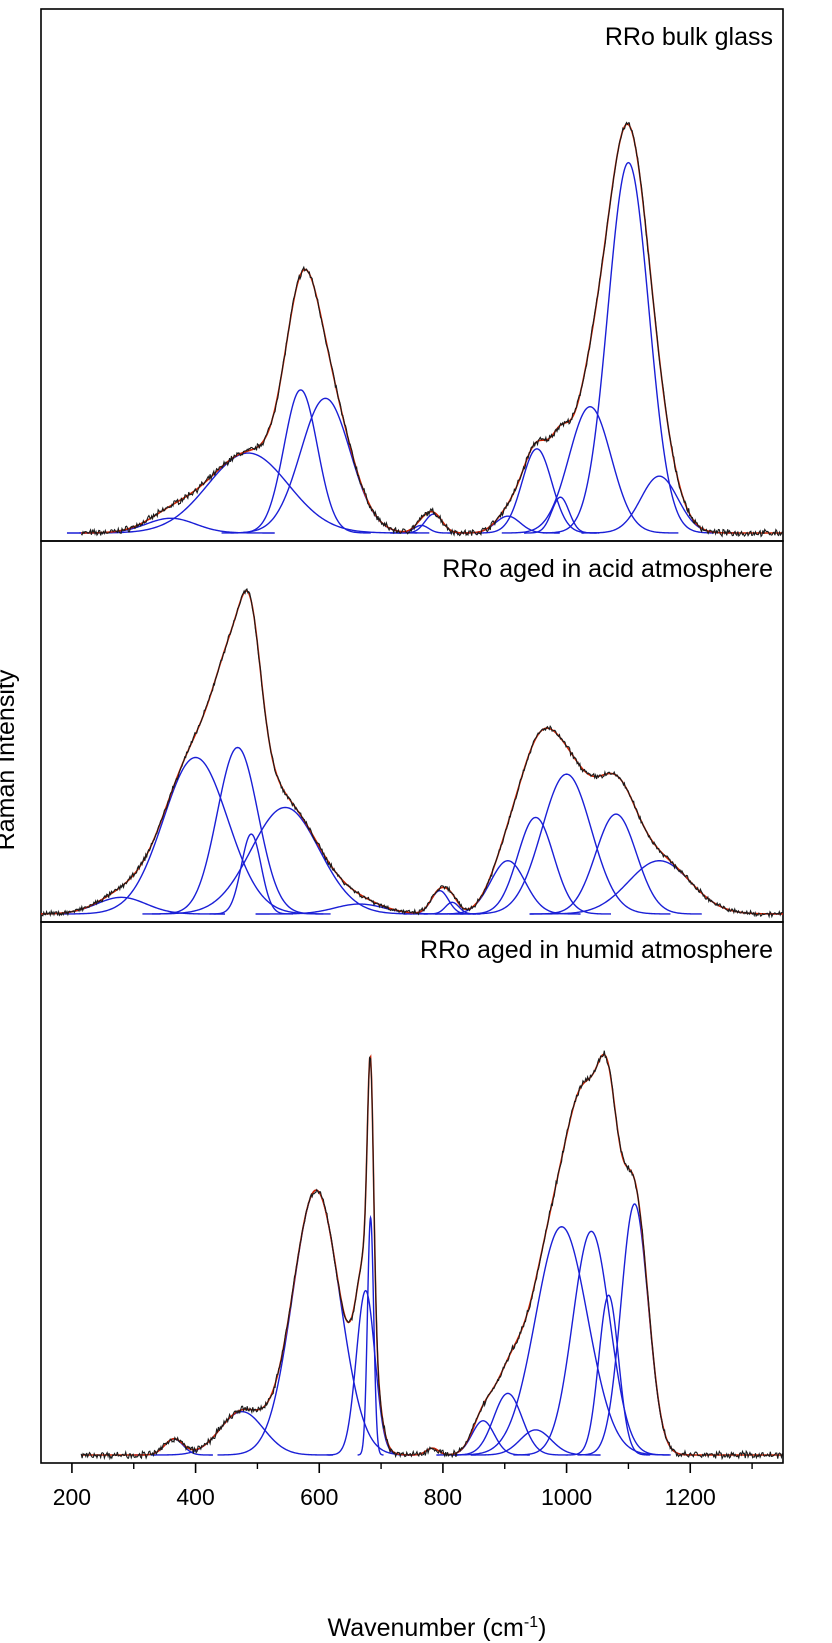  I want to click on x-axis-label-main: Wavenumber (cm, so click(426, 1628).